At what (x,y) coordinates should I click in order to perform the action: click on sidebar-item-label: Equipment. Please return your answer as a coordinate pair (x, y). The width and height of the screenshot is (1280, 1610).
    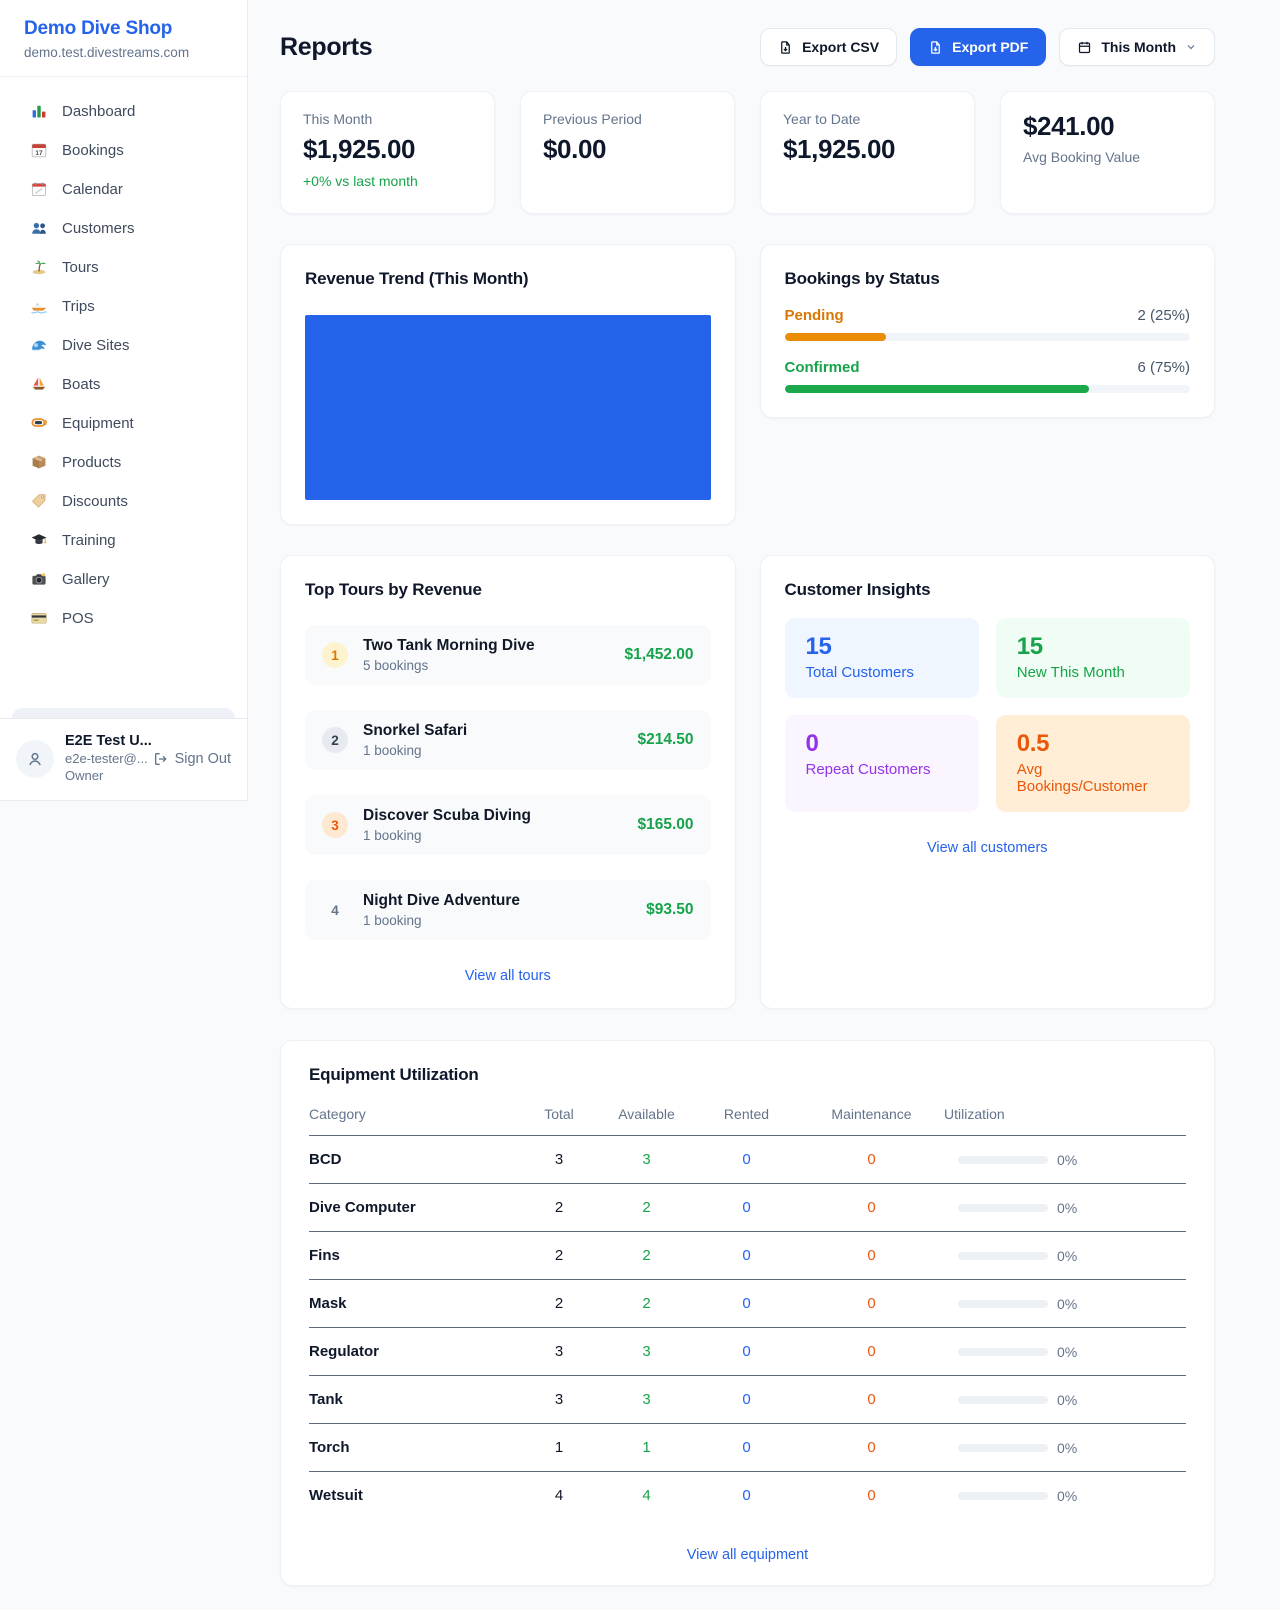
    Looking at the image, I should click on (98, 423).